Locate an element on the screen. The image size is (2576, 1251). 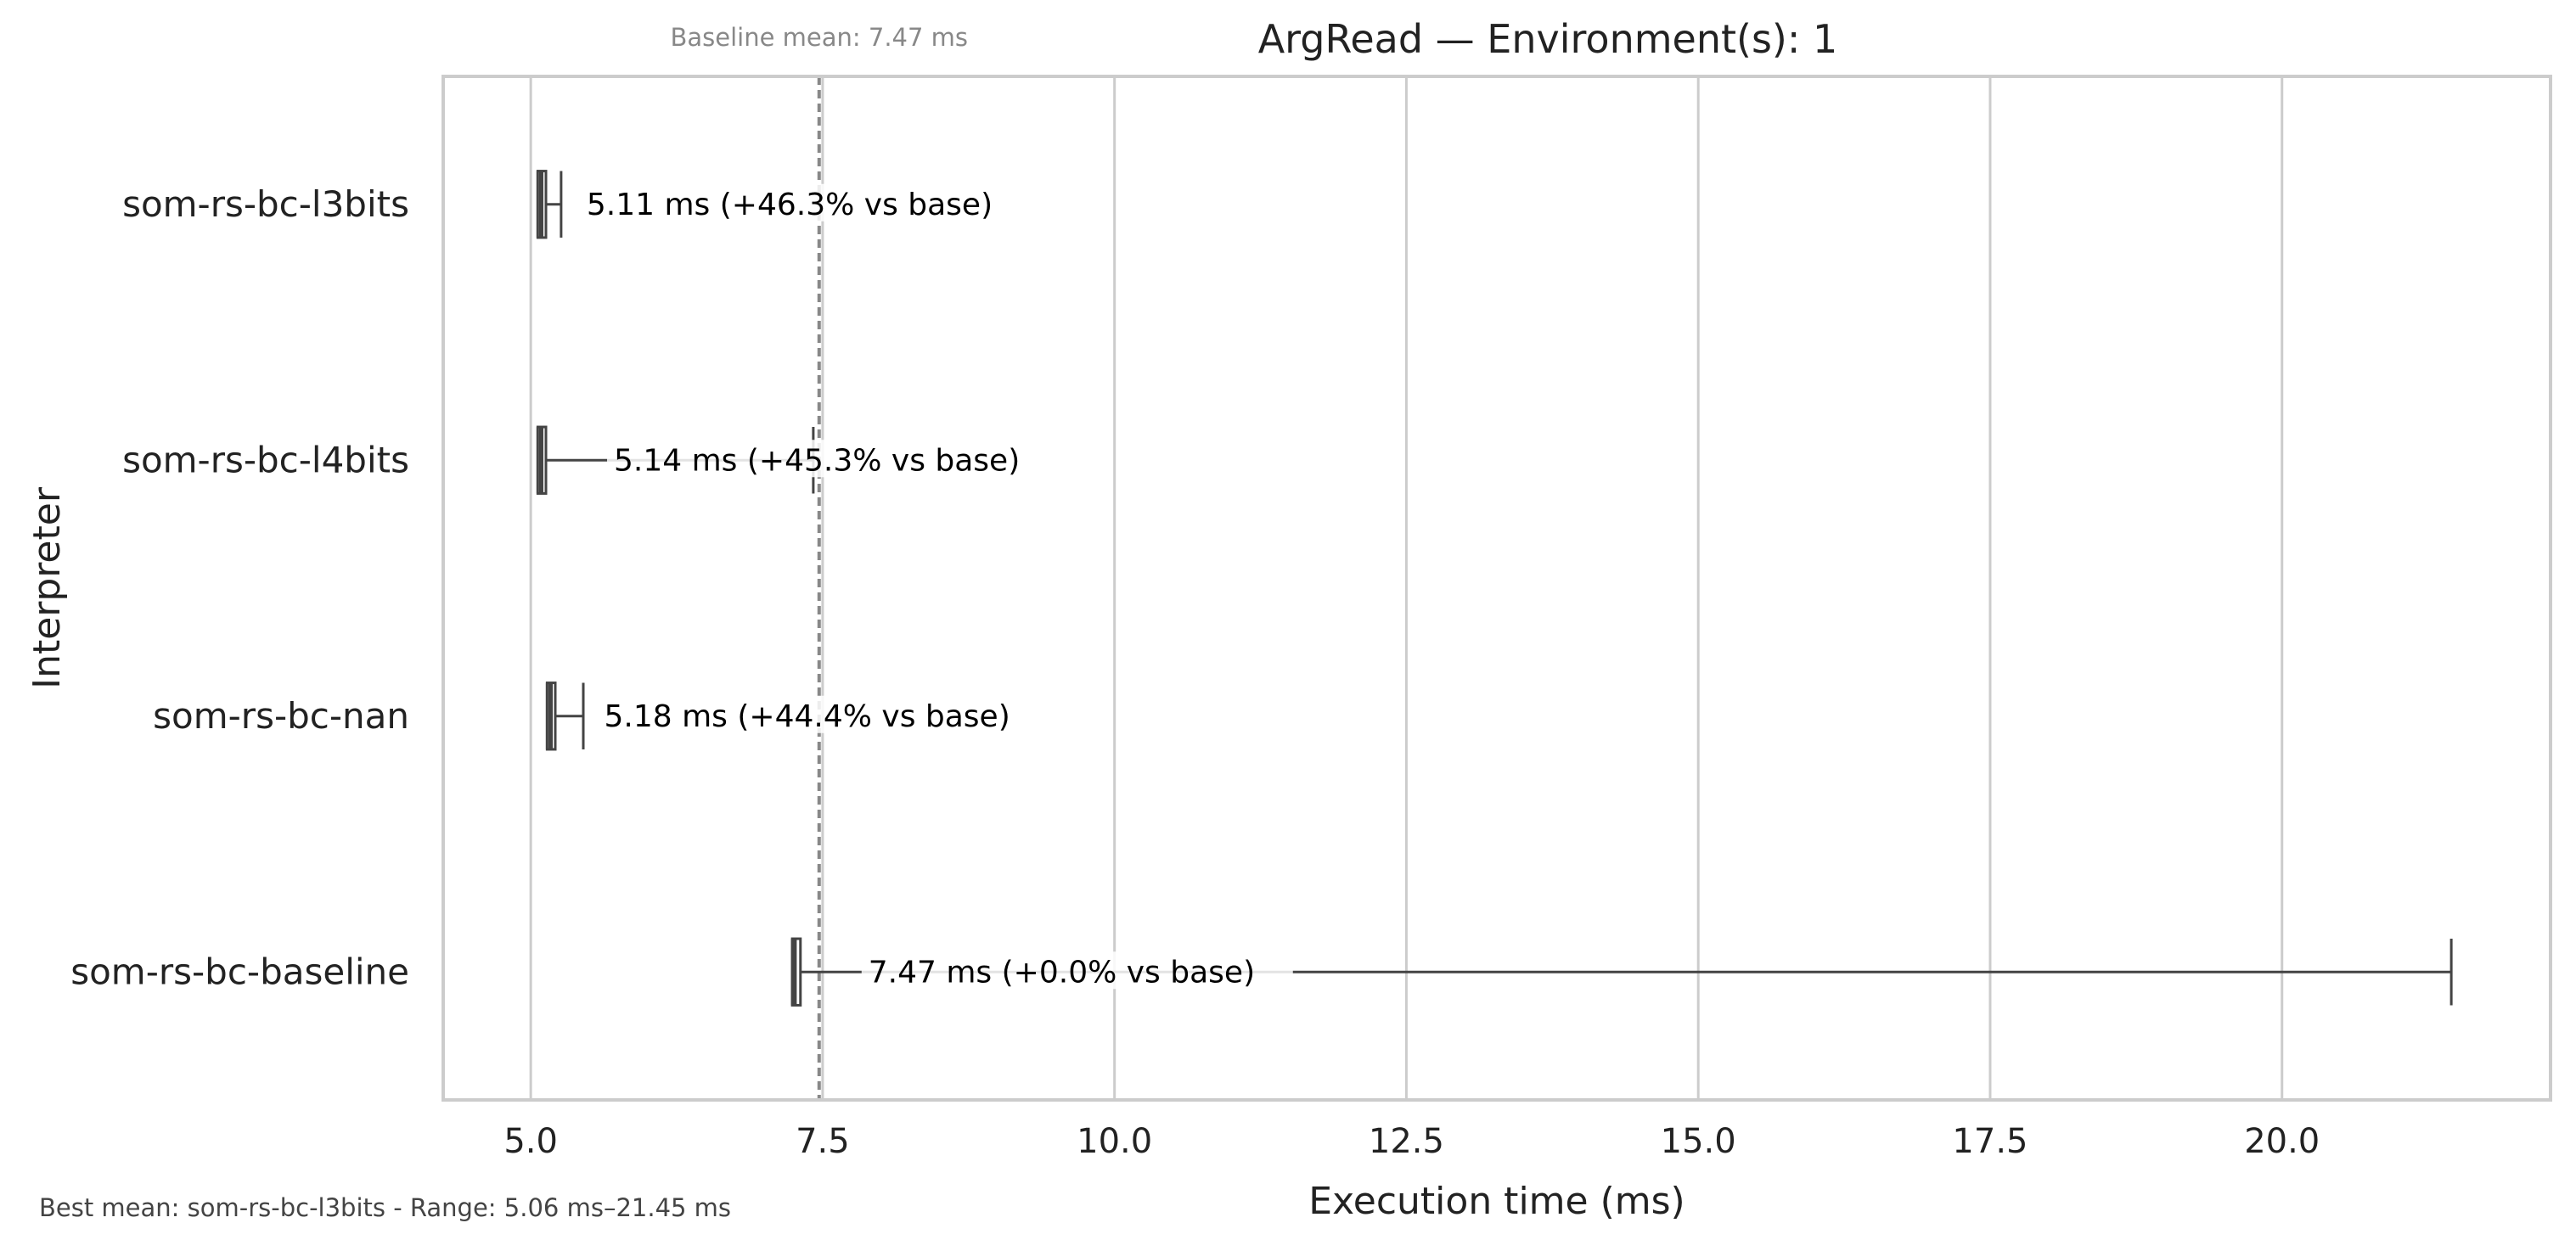
mean-annotation: 5.11 ms (+46.3% vs base) is located at coordinates (790, 205).